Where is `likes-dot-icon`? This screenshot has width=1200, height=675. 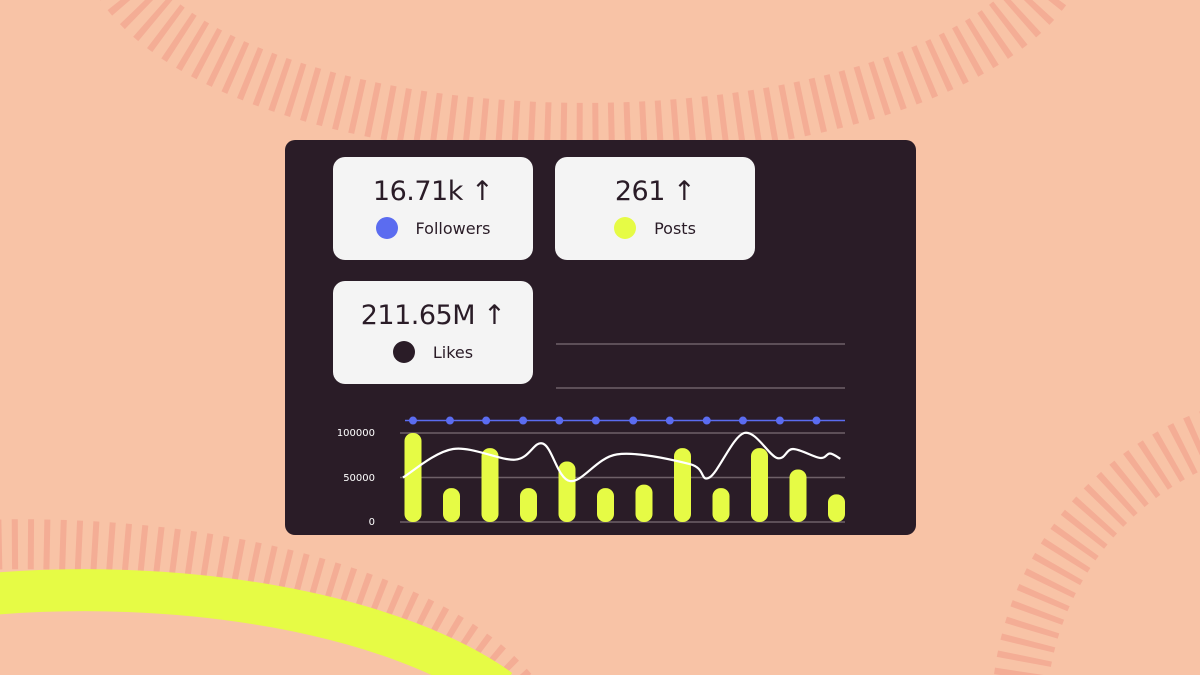 likes-dot-icon is located at coordinates (403, 352).